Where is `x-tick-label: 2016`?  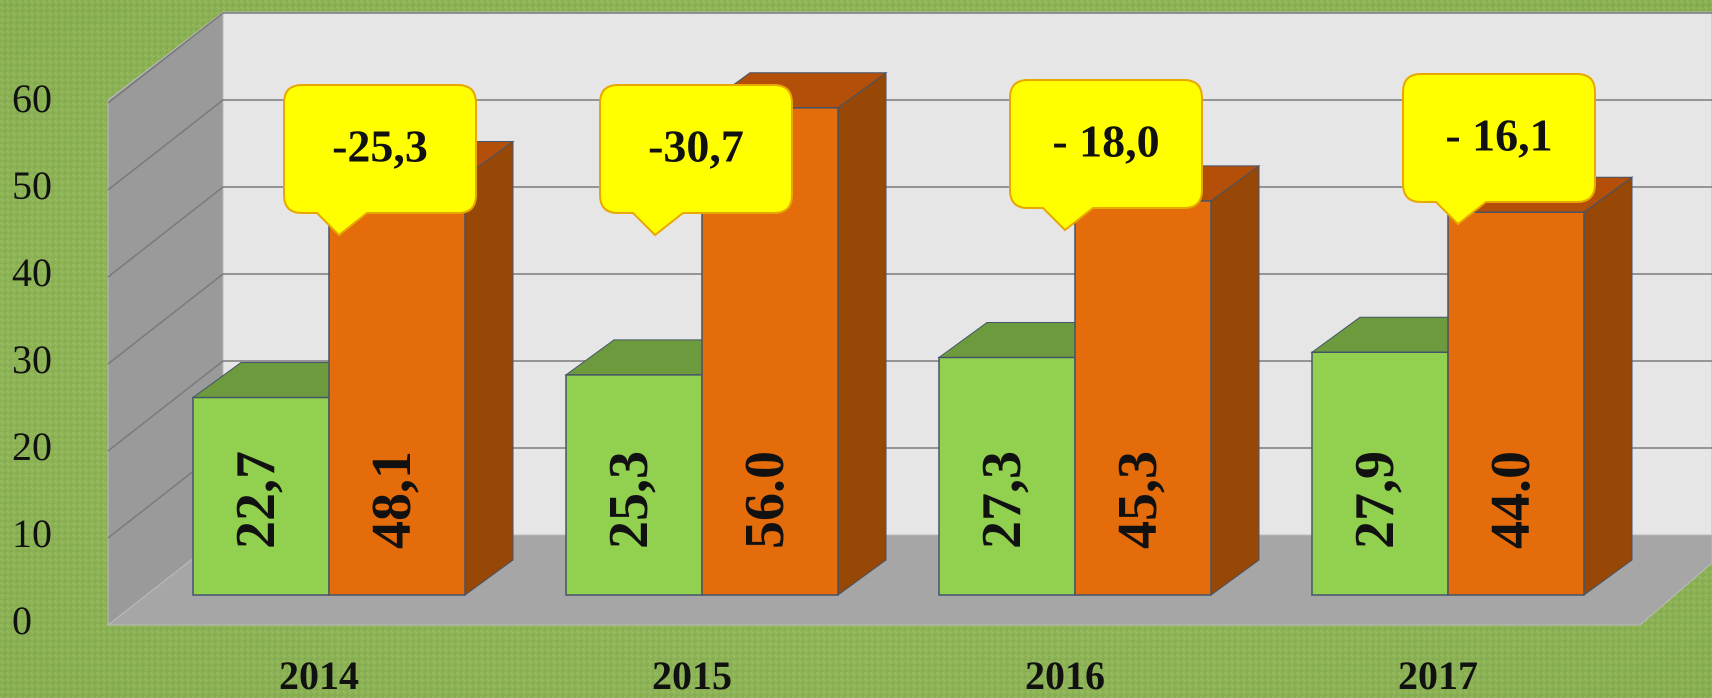 x-tick-label: 2016 is located at coordinates (1065, 675).